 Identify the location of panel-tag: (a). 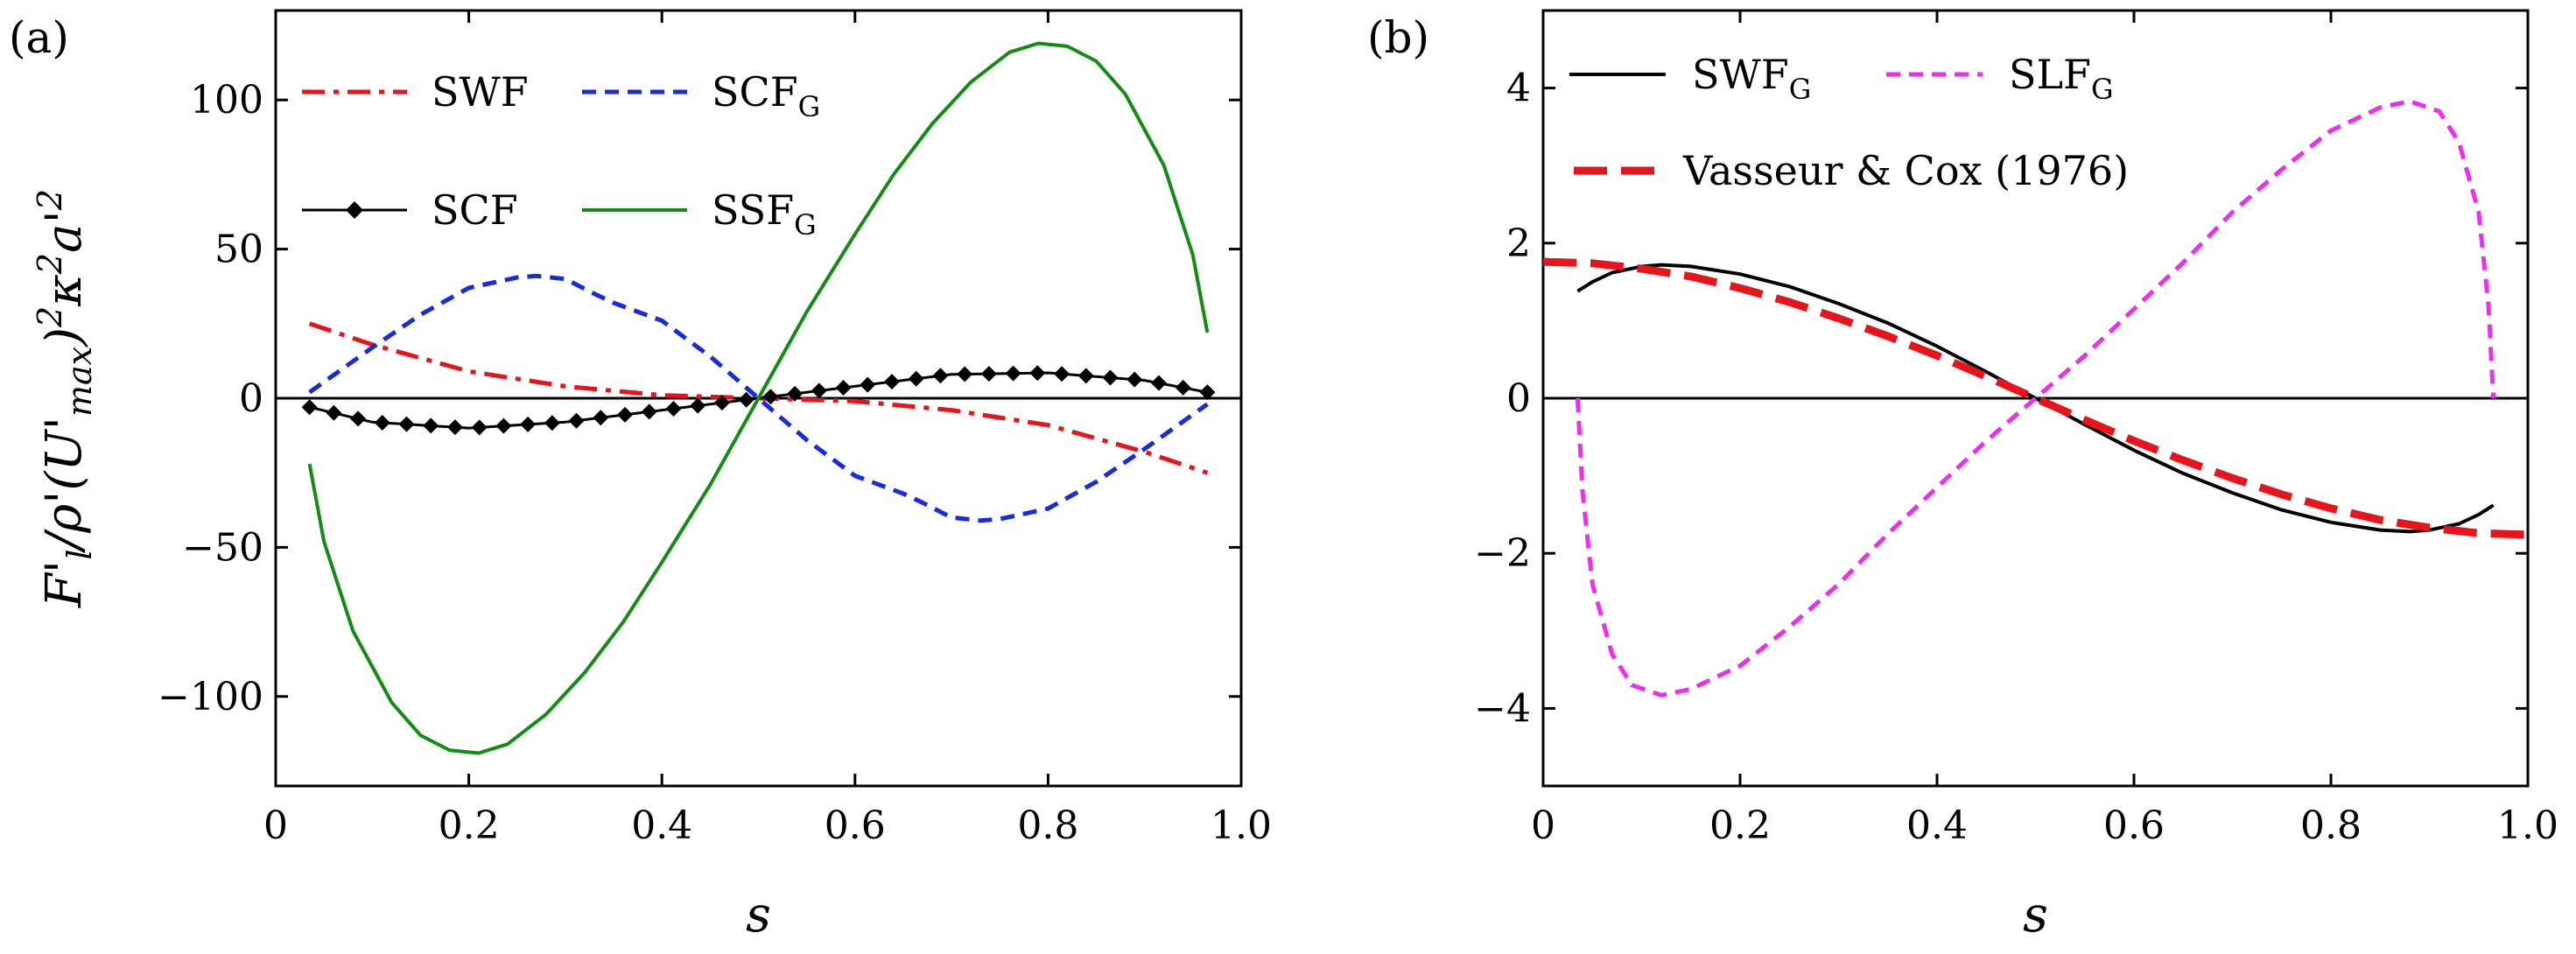
(39, 37).